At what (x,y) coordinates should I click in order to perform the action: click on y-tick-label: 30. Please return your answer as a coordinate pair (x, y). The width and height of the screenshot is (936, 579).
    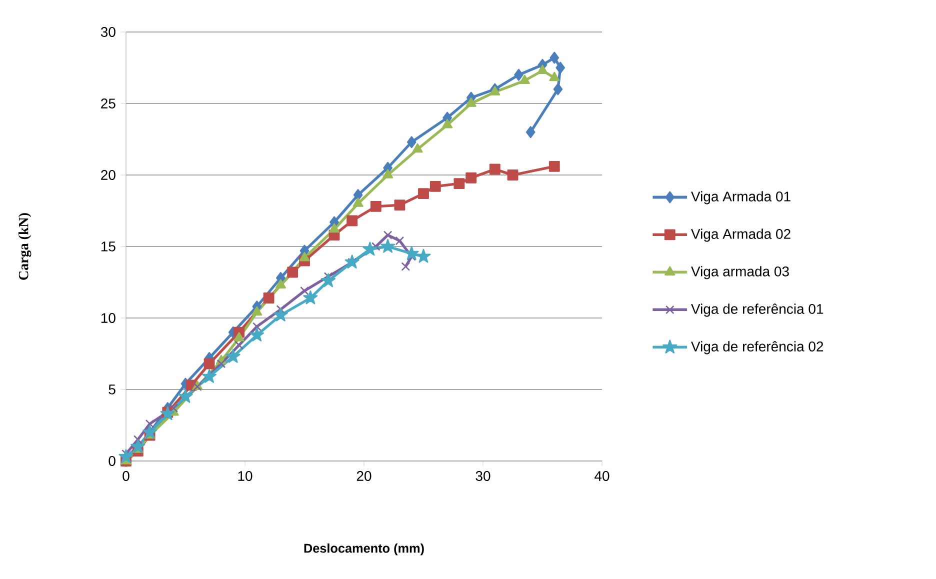
    Looking at the image, I should click on (108, 32).